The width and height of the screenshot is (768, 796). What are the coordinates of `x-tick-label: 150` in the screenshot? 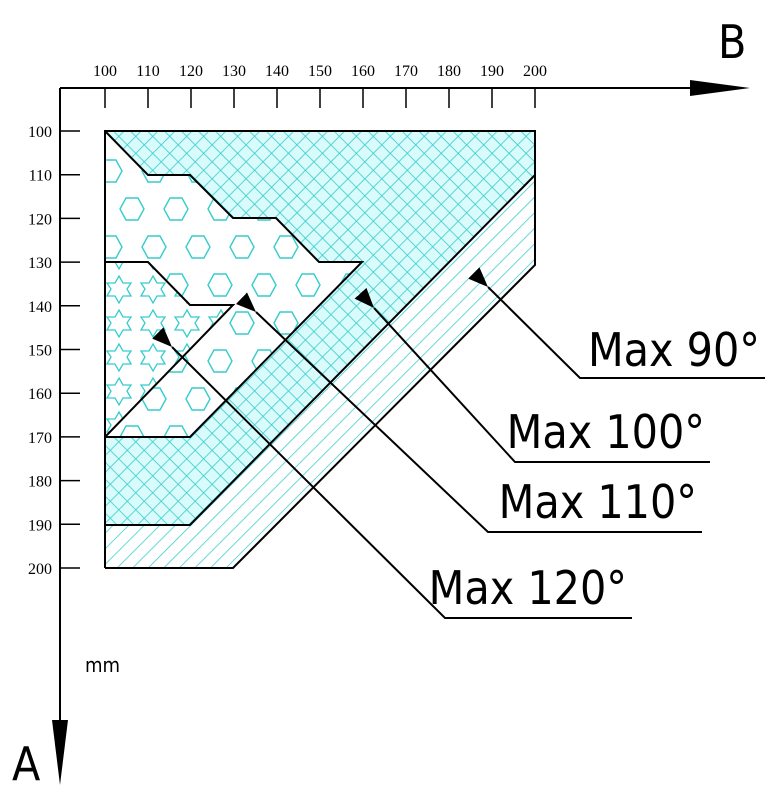 It's located at (320, 71).